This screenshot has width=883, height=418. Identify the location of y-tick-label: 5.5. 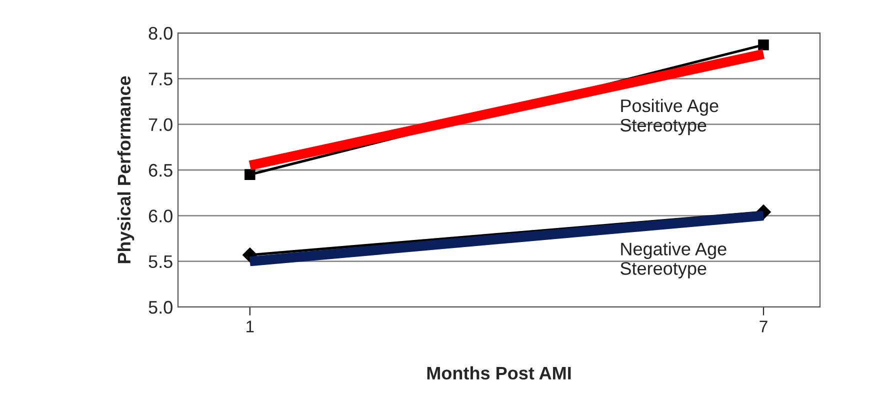
(160, 261).